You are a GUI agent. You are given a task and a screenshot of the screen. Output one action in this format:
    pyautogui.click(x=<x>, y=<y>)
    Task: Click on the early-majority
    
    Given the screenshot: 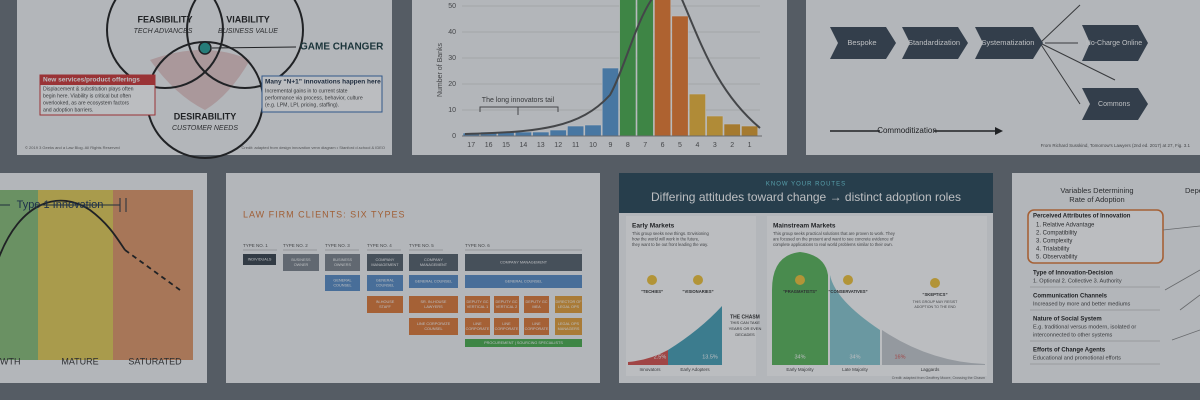 What is the action you would take?
    pyautogui.click(x=800, y=308)
    